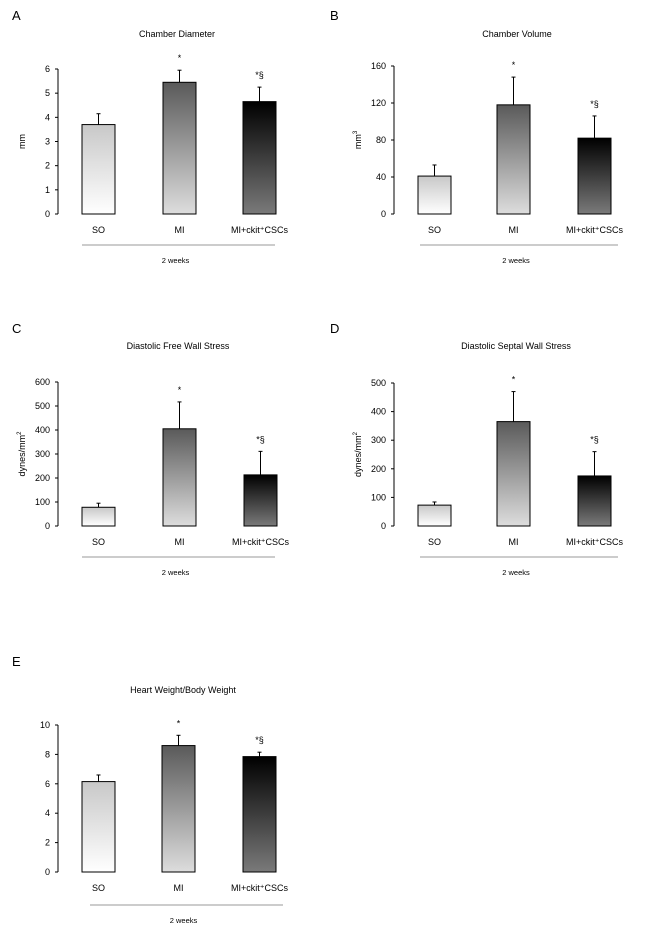 The height and width of the screenshot is (937, 650). Describe the element at coordinates (42, 382) in the screenshot. I see `y-tick-label: 600` at that location.